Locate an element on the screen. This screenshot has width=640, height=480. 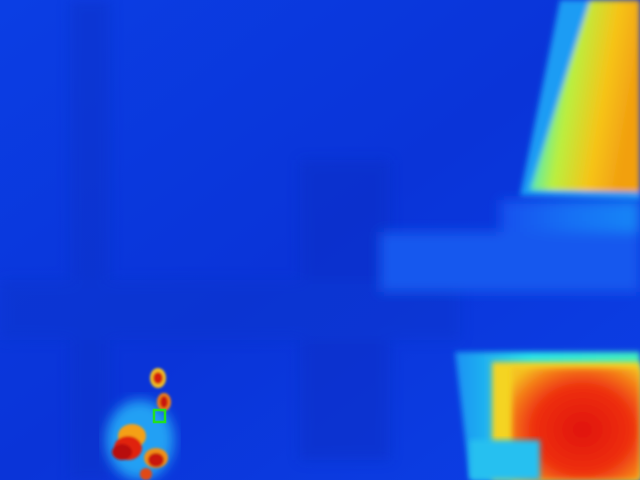
hot-block-bottom-right is located at coordinates (547, 416).